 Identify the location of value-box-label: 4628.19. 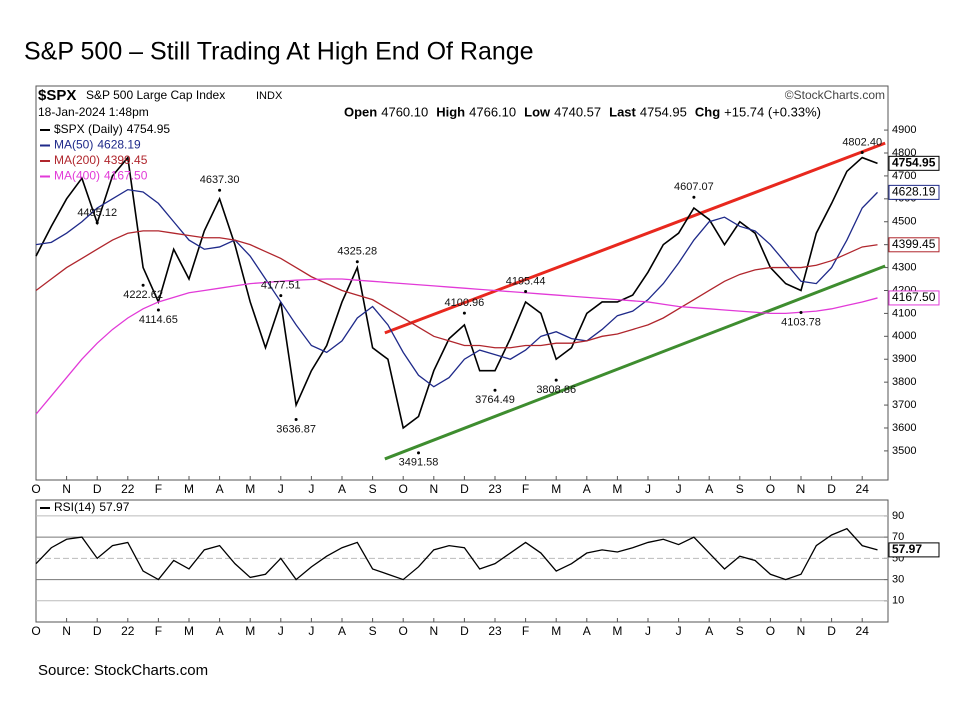
(914, 192).